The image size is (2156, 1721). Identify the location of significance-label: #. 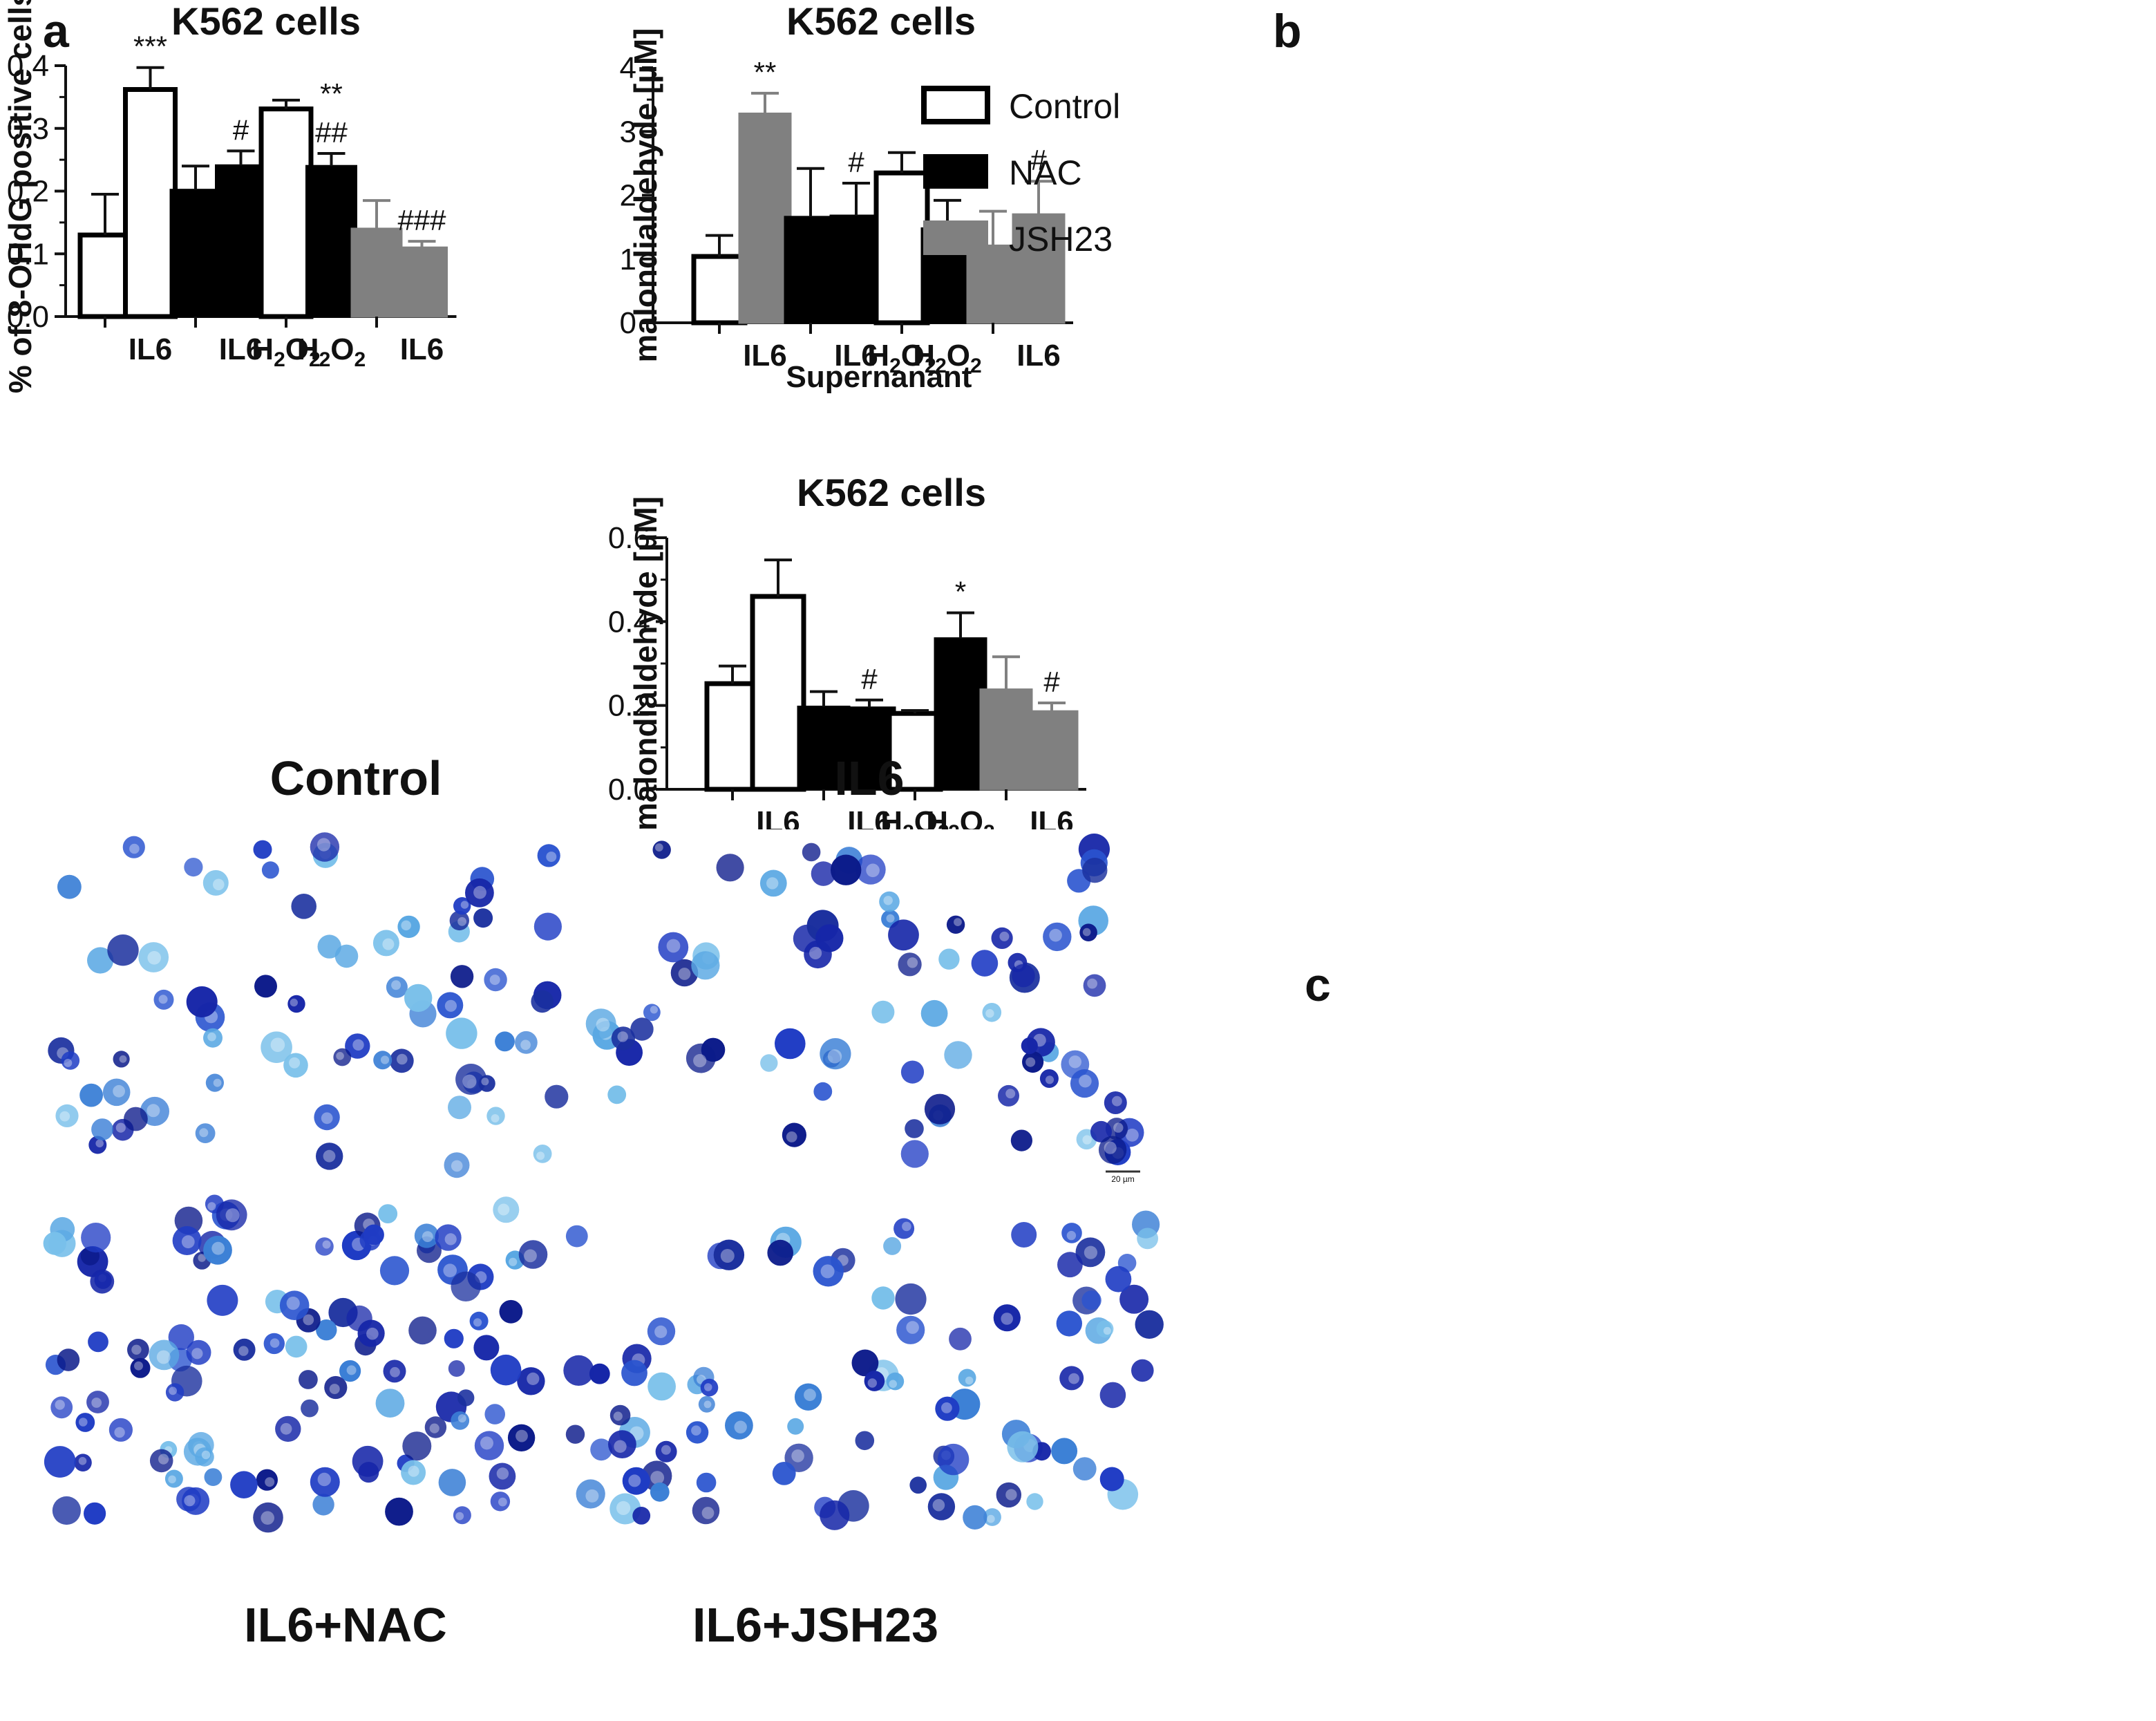
(869, 679).